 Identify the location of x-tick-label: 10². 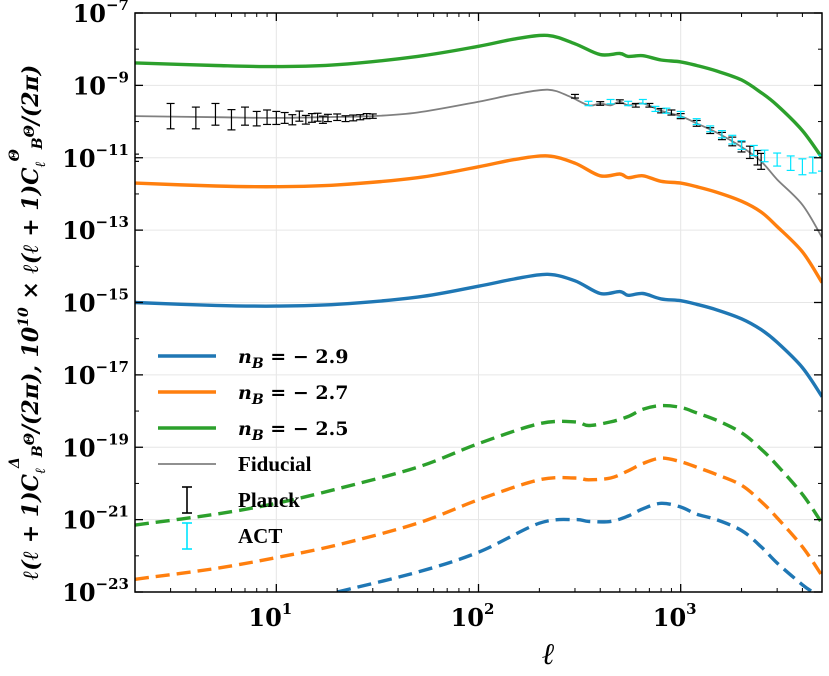
(473, 616).